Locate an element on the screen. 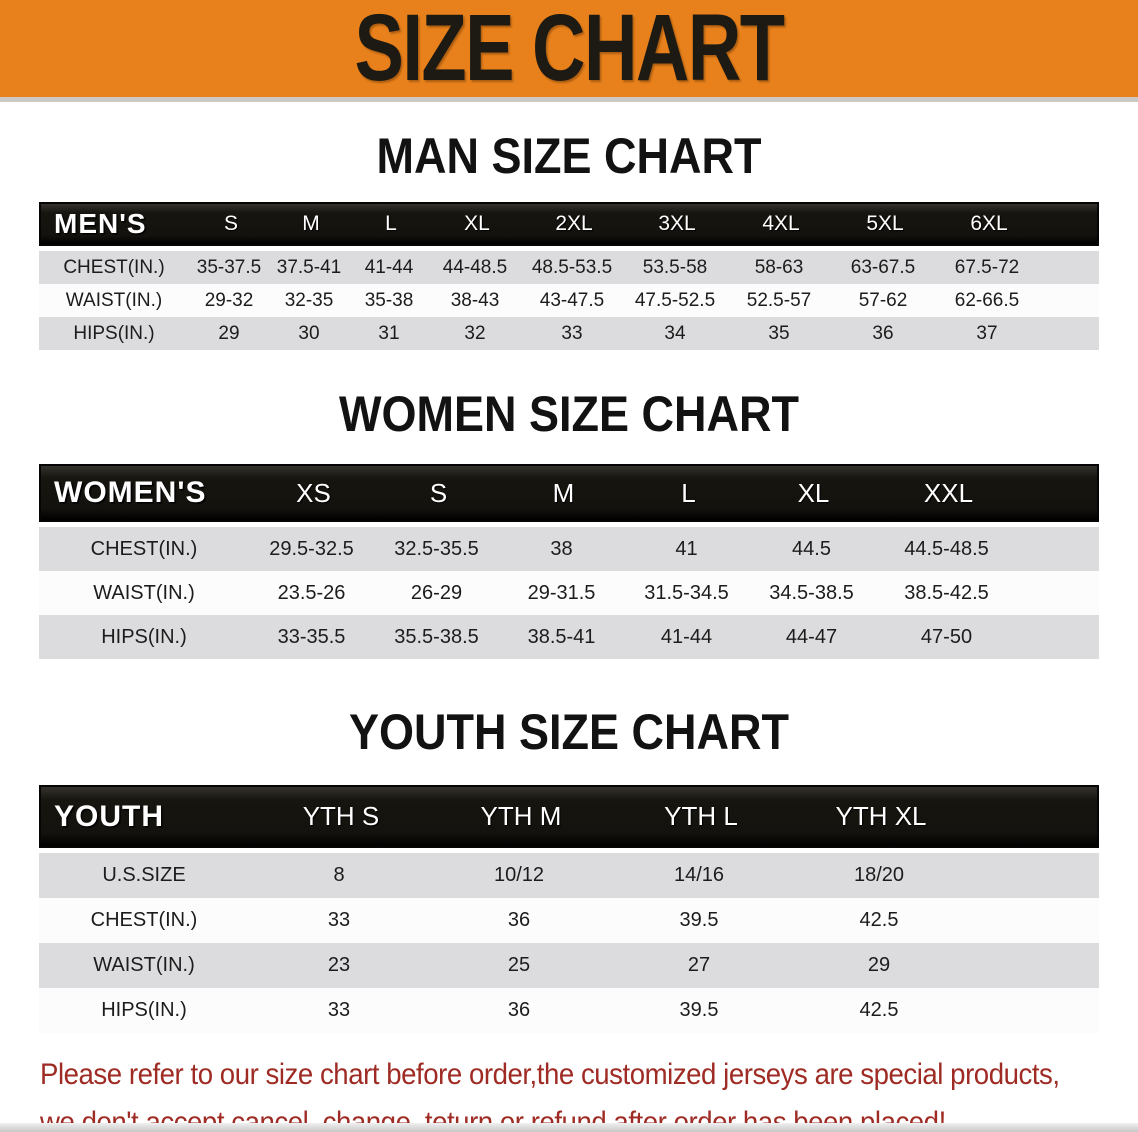 Image resolution: width=1138 pixels, height=1132 pixels. size-cell: 31.5-34.5 is located at coordinates (686, 592).